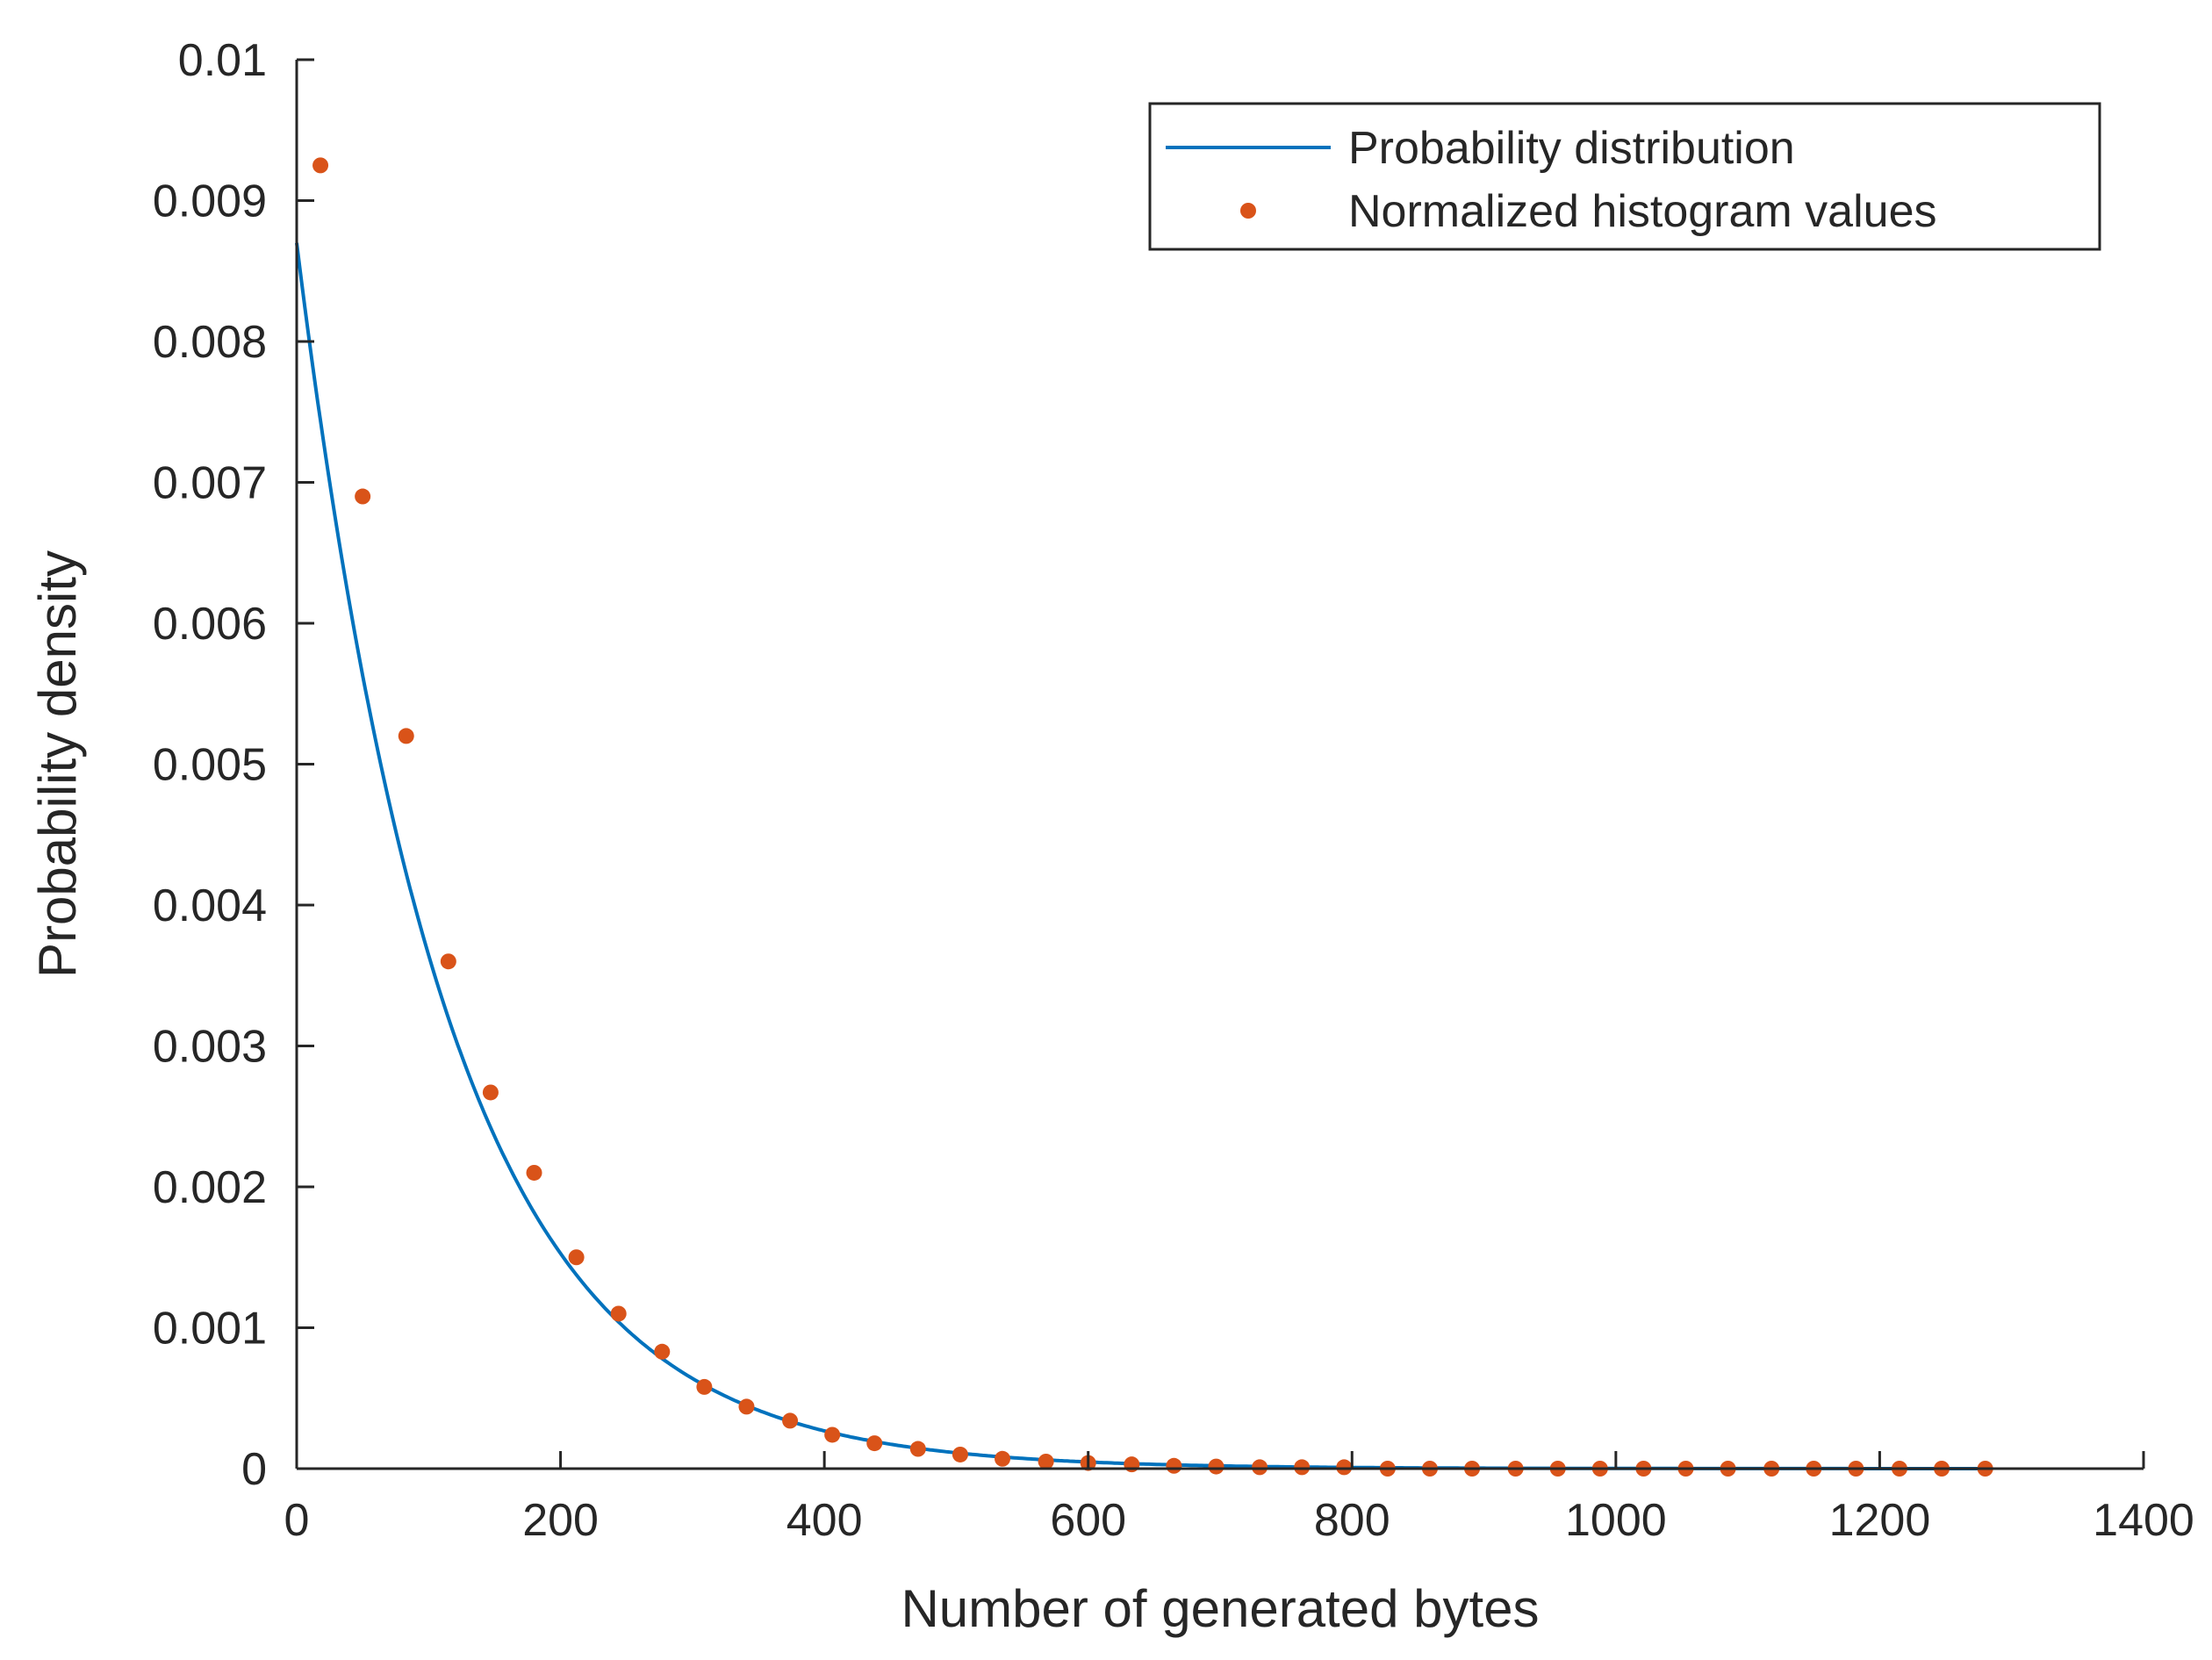 The height and width of the screenshot is (1660, 2212). I want to click on y-tick-label: 0.001, so click(210, 1329).